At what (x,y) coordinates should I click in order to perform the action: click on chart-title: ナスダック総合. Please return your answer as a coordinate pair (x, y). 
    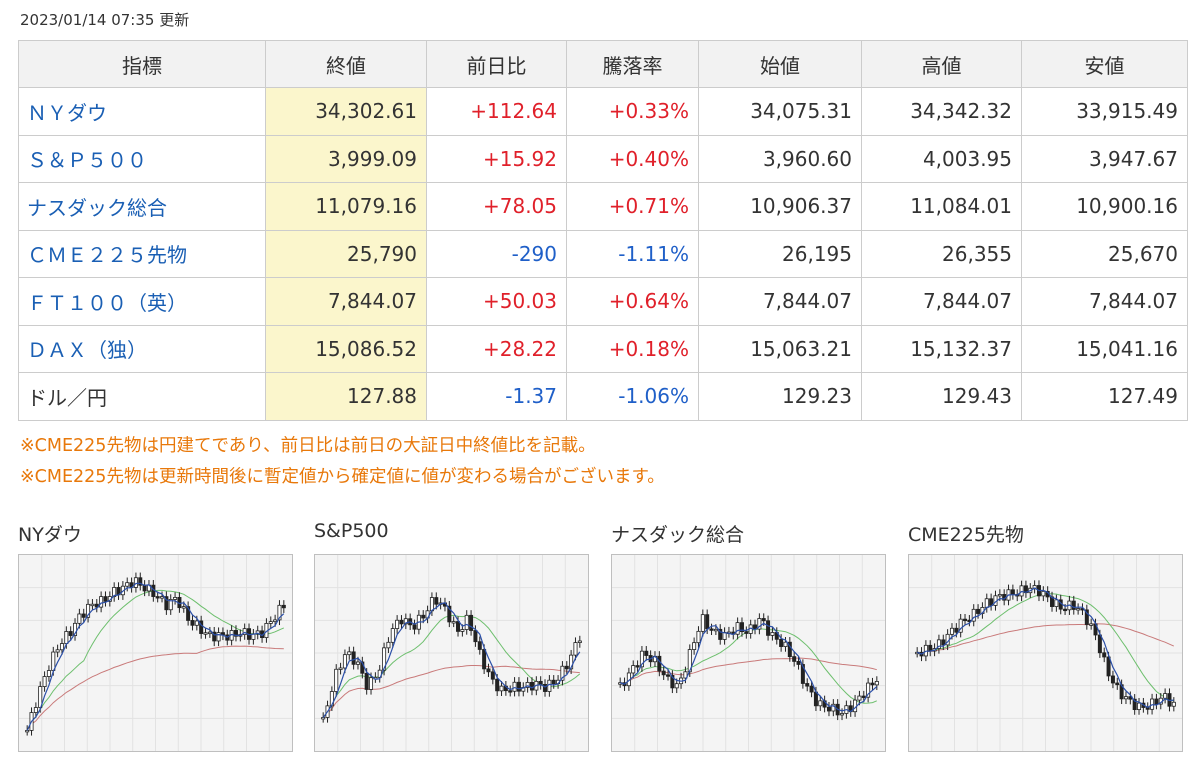
    Looking at the image, I should click on (678, 535).